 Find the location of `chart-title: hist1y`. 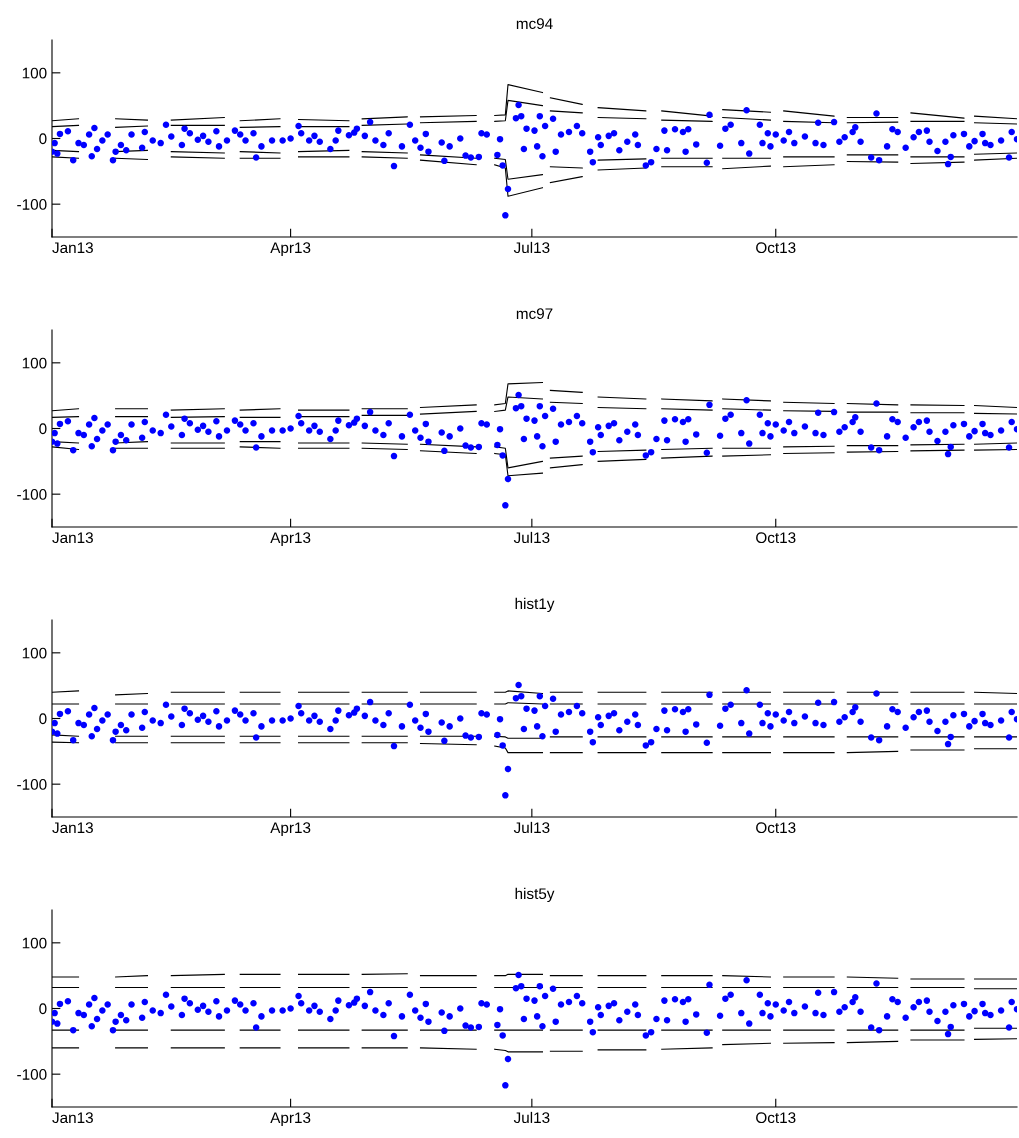

chart-title: hist1y is located at coordinates (535, 605).